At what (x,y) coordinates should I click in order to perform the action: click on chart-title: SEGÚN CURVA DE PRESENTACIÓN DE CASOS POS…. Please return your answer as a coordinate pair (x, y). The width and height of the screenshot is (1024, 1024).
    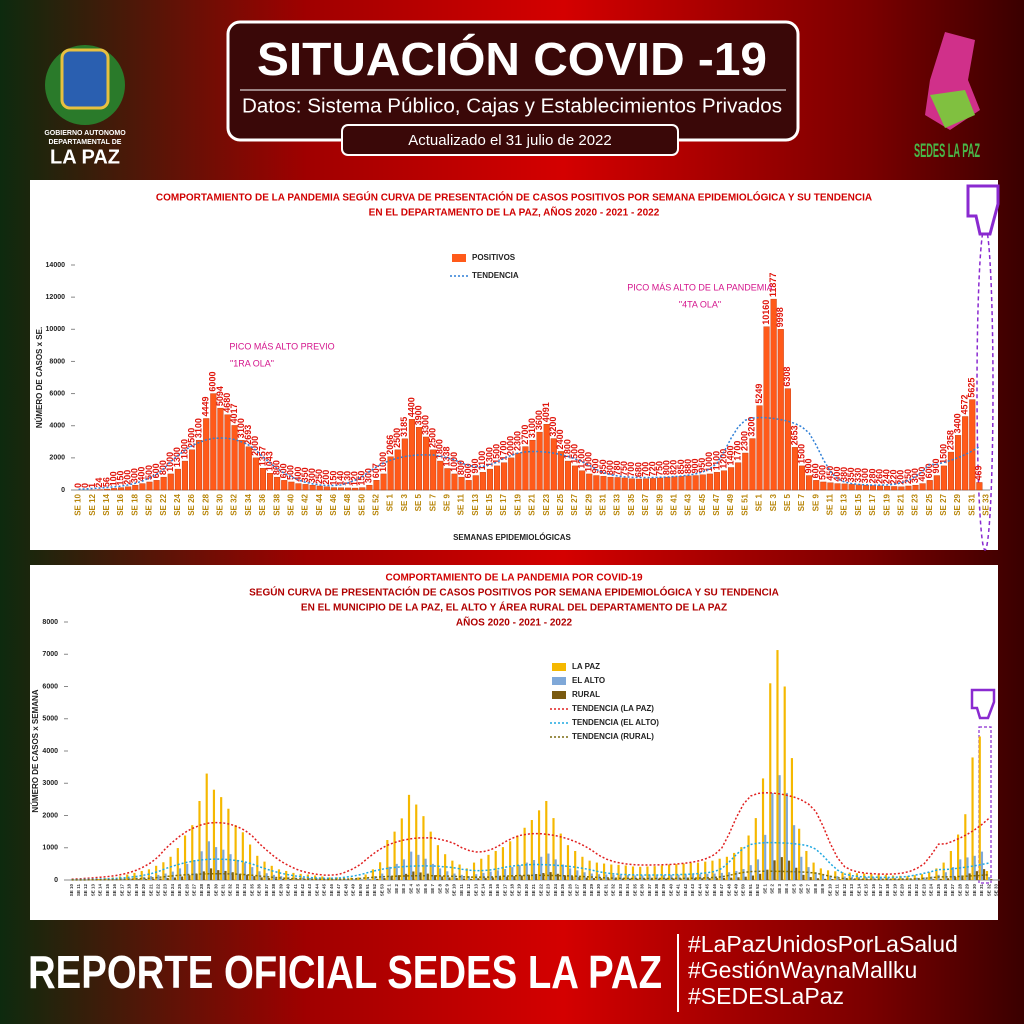
    Looking at the image, I should click on (514, 592).